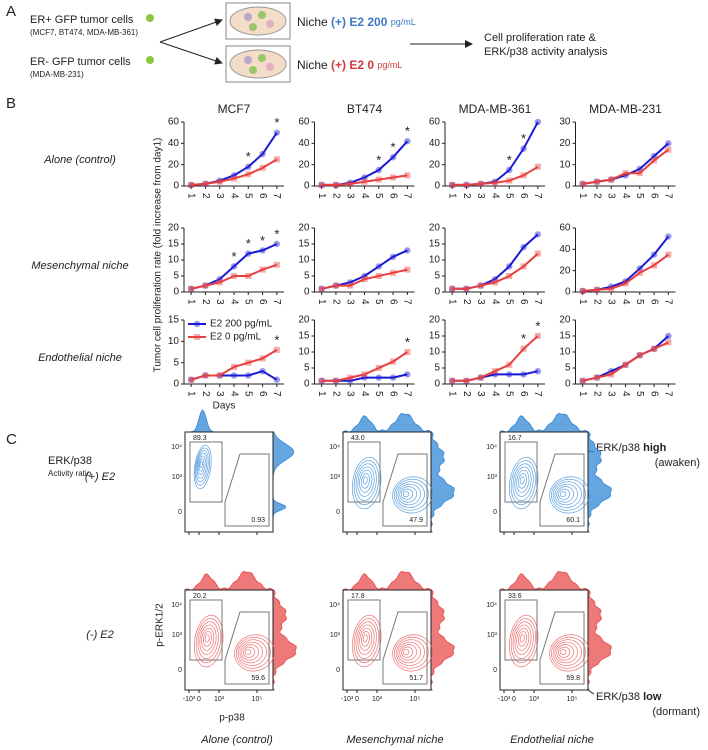  I want to click on niche-unit: pg/mL, so click(389, 65).